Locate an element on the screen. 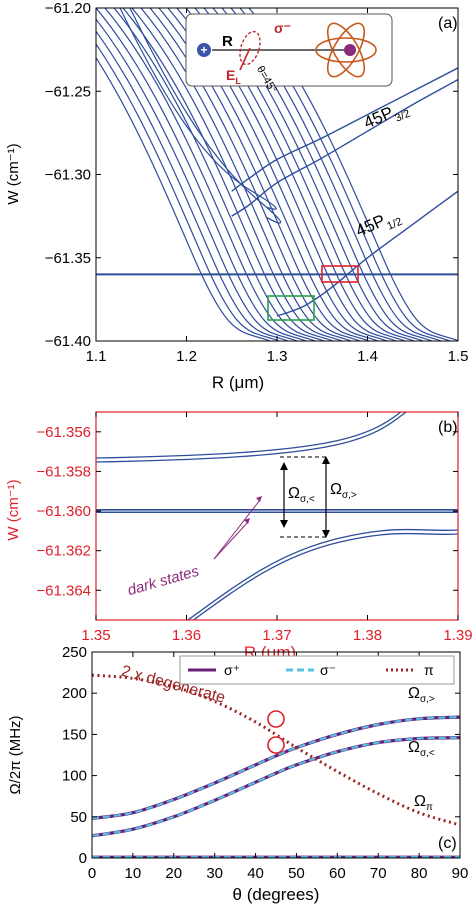 The height and width of the screenshot is (908, 474). rydberg-atom-icon is located at coordinates (346, 50).